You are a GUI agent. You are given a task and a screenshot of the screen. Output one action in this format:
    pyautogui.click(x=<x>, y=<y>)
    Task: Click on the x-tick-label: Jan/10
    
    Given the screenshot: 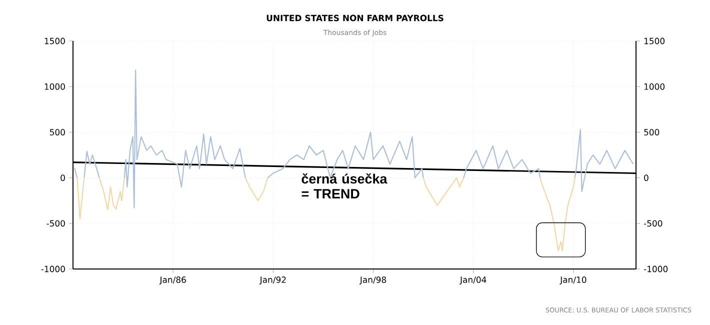 What is the action you would take?
    pyautogui.click(x=573, y=280)
    